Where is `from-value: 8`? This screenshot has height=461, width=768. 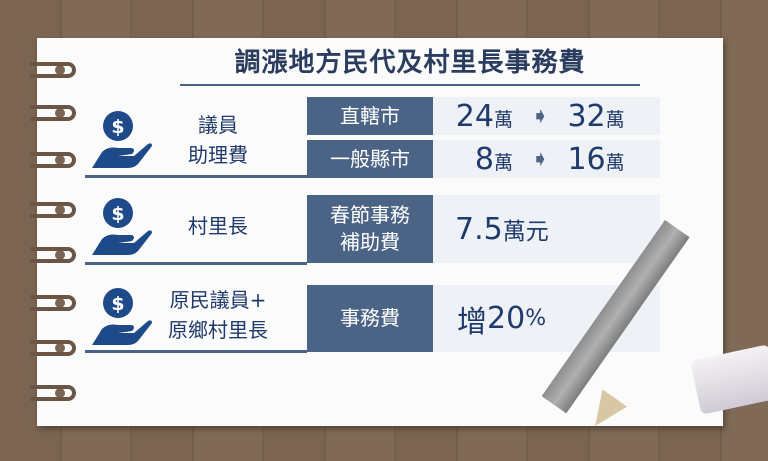
from-value: 8 is located at coordinates (484, 159).